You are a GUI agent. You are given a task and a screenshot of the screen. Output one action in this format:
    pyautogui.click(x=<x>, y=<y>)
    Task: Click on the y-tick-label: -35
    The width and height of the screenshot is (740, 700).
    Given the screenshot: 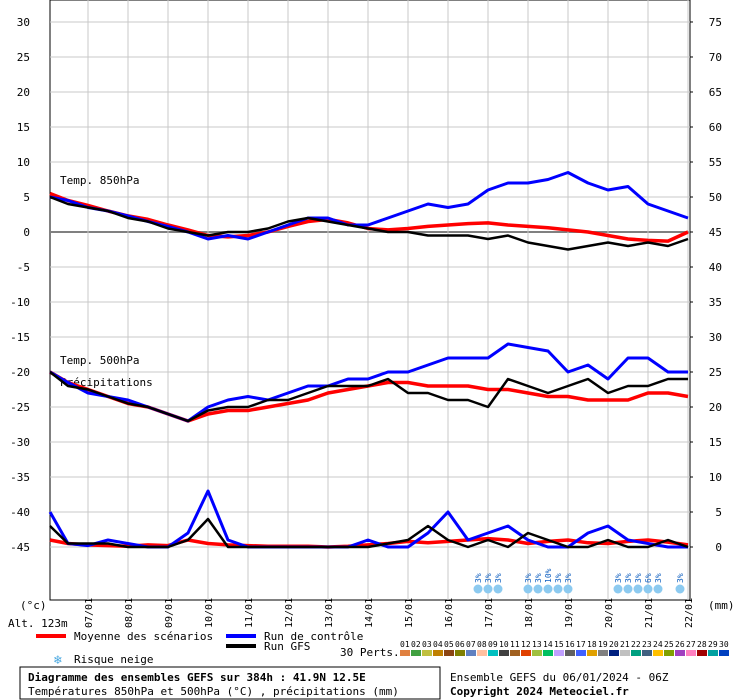 What is the action you would take?
    pyautogui.click(x=20, y=477)
    